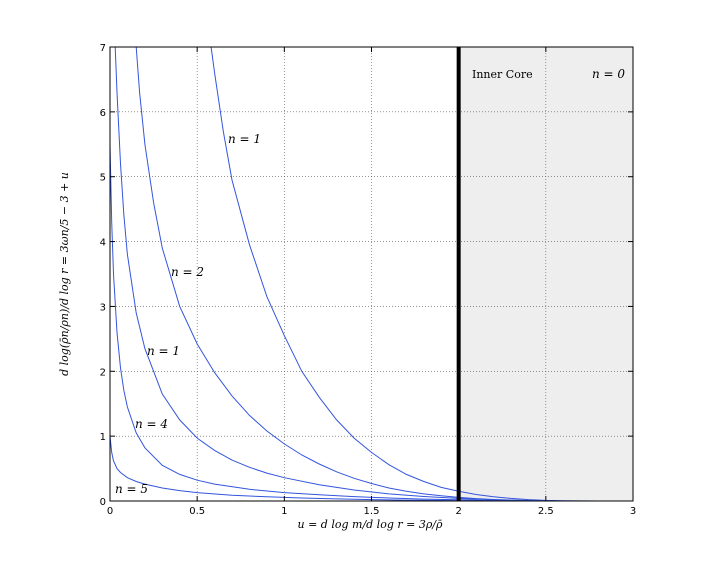  Describe the element at coordinates (103, 502) in the screenshot. I see `y-tick-label: 0` at that location.